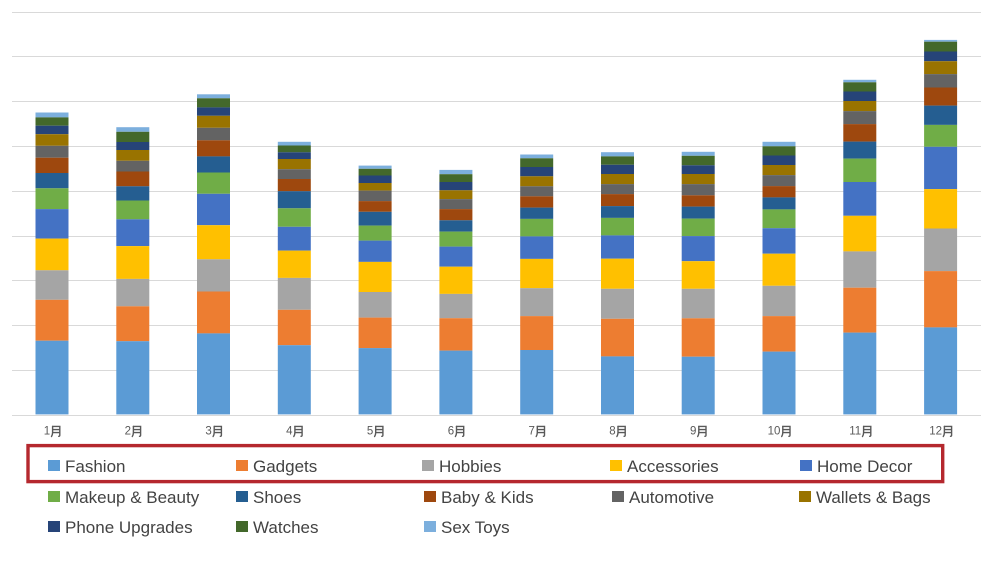 This screenshot has height=564, width=988. Describe the element at coordinates (132, 497) in the screenshot. I see `svg-text: Makeup & Beauty` at that location.